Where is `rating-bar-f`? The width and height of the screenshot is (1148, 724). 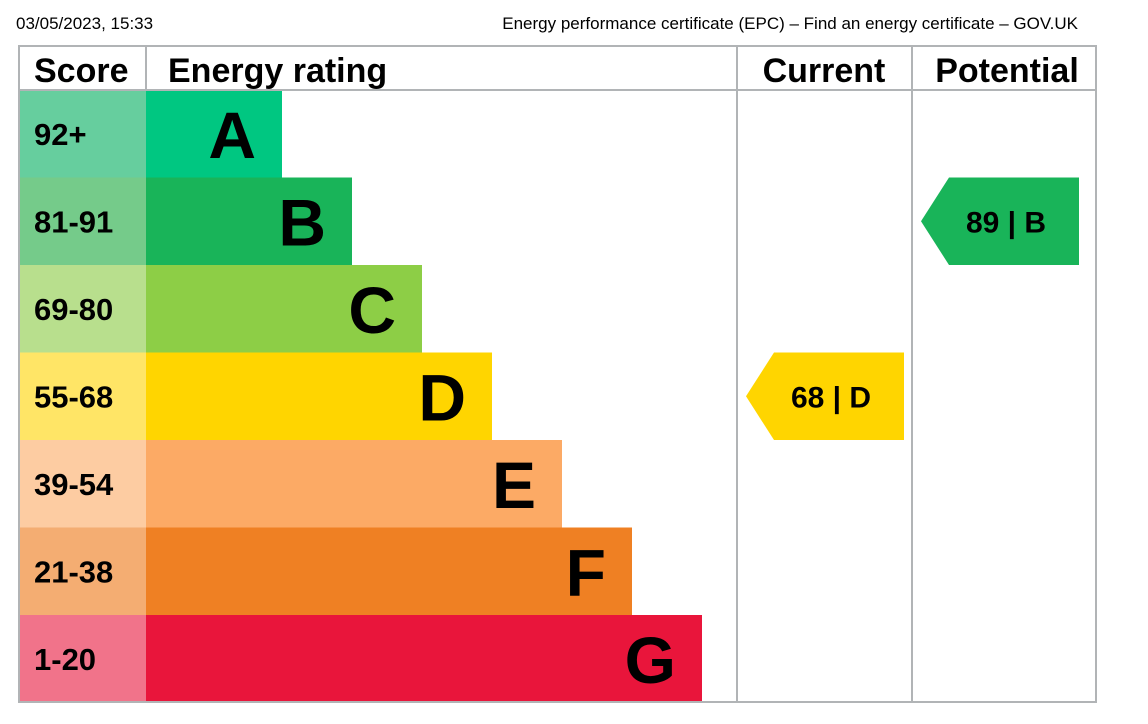 rating-bar-f is located at coordinates (389, 571).